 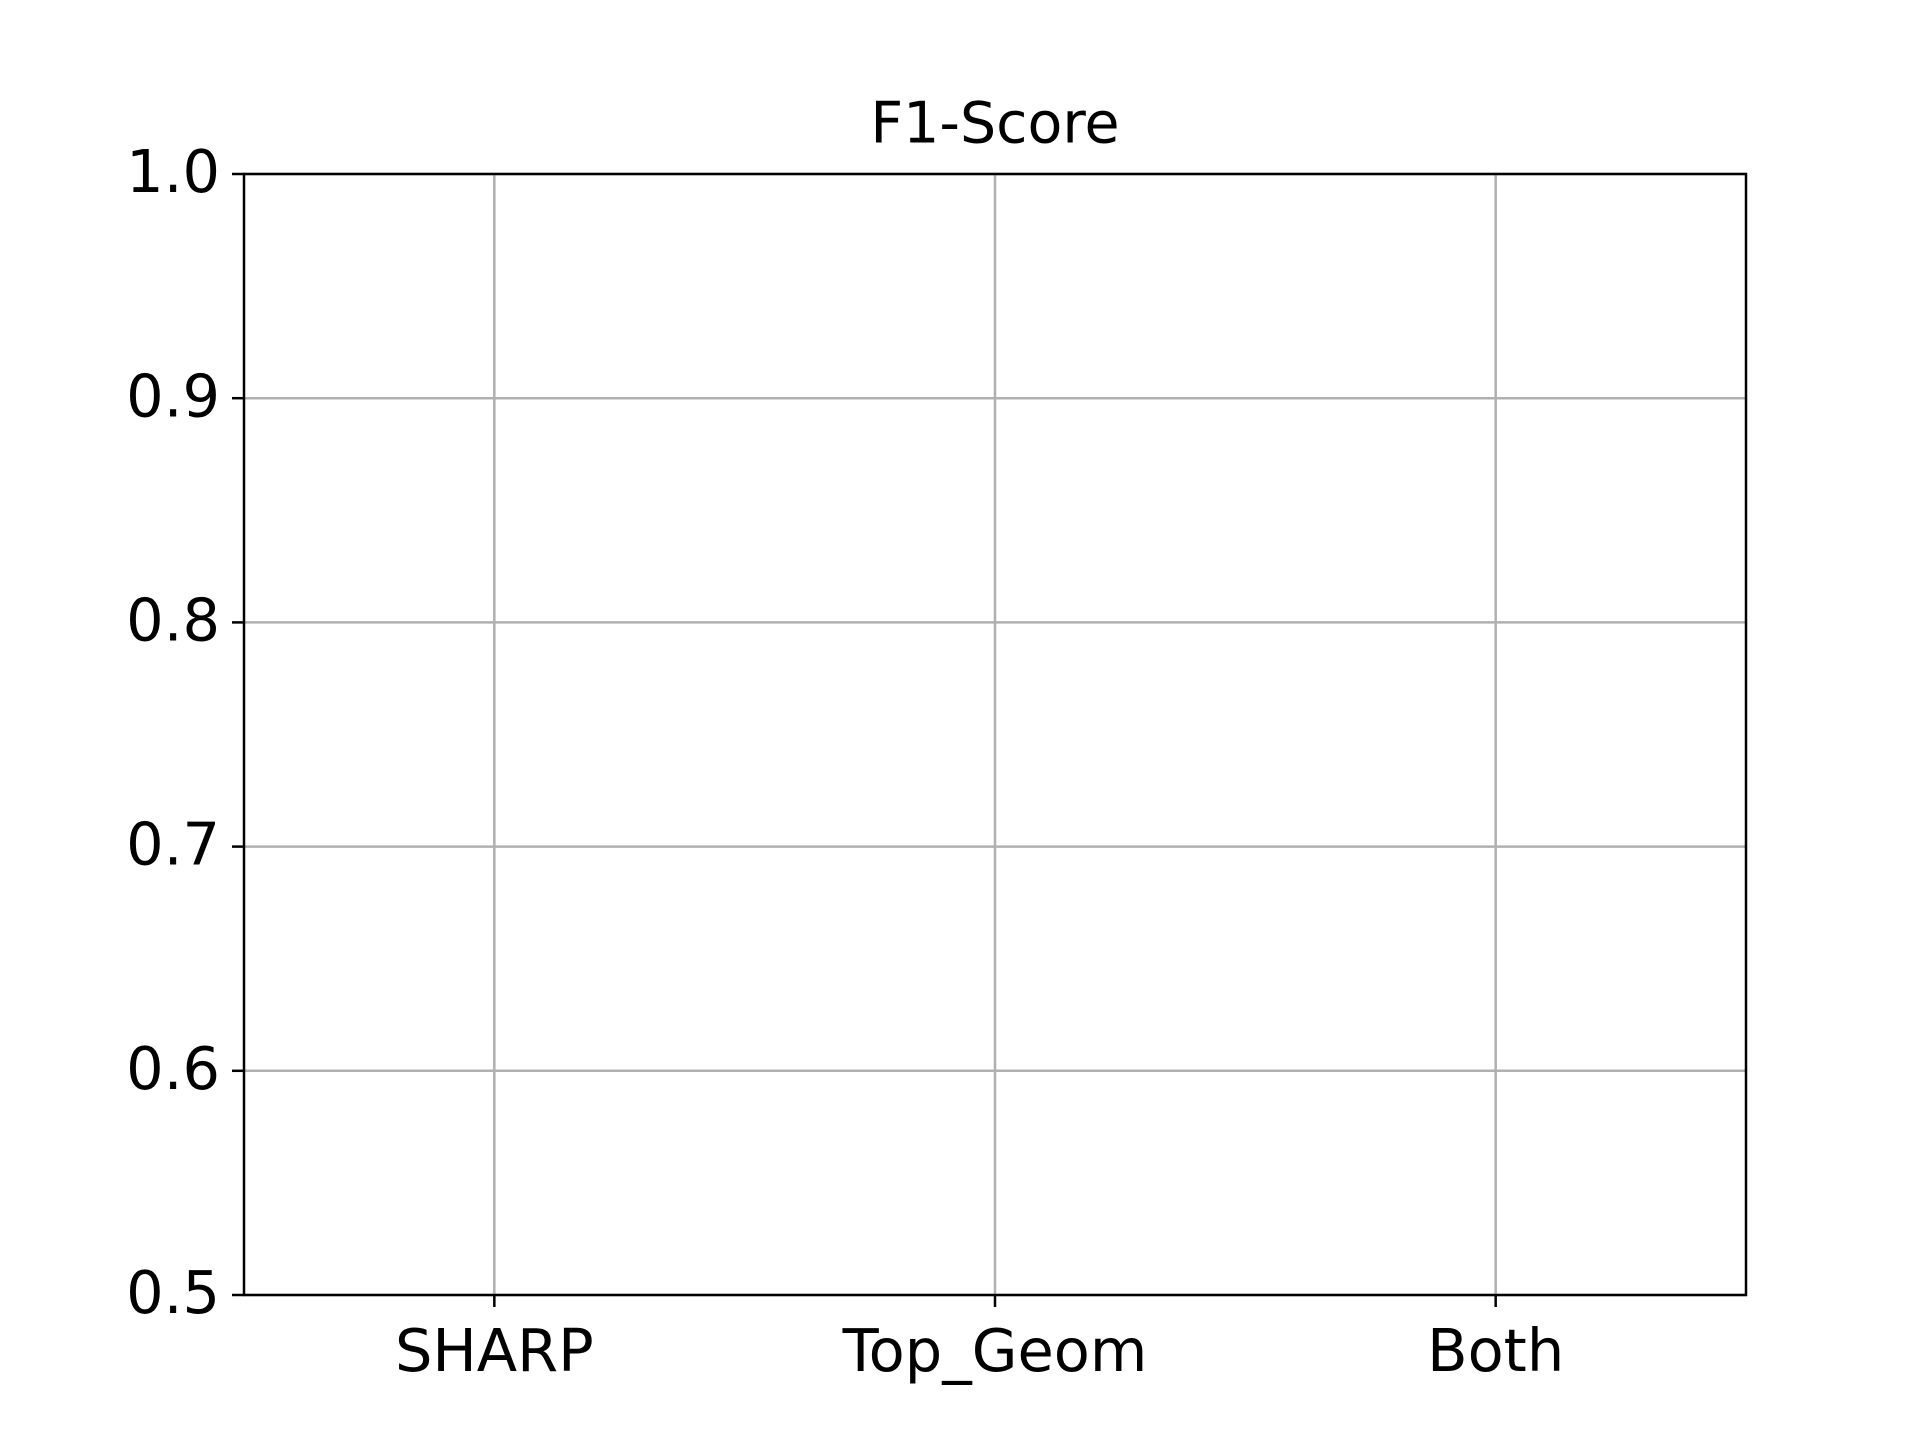 What do you see at coordinates (995, 1350) in the screenshot?
I see `x-tick-label: Top_Geom` at bounding box center [995, 1350].